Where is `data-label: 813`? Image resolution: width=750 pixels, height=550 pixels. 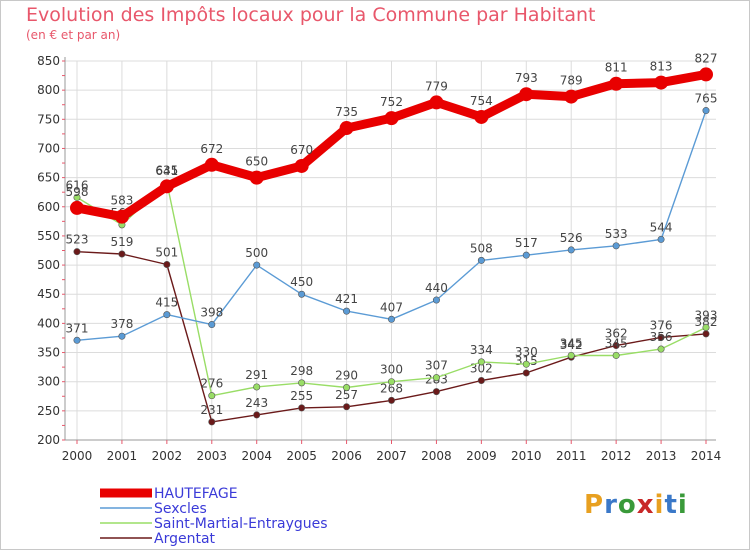
data-label: 813 is located at coordinates (661, 67).